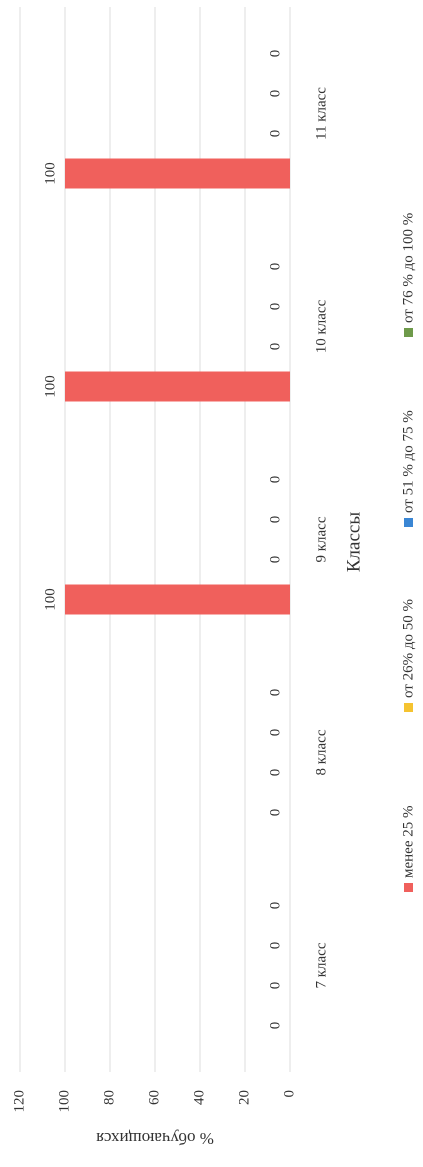 The height and width of the screenshot is (1167, 423). Describe the element at coordinates (408, 648) in the screenshot. I see `legend-label: от 26% до 50 %` at that location.